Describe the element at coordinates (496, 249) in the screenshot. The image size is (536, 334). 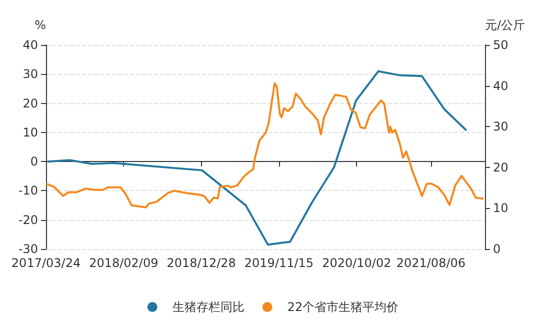
I see `y2-tick-label: 0` at that location.